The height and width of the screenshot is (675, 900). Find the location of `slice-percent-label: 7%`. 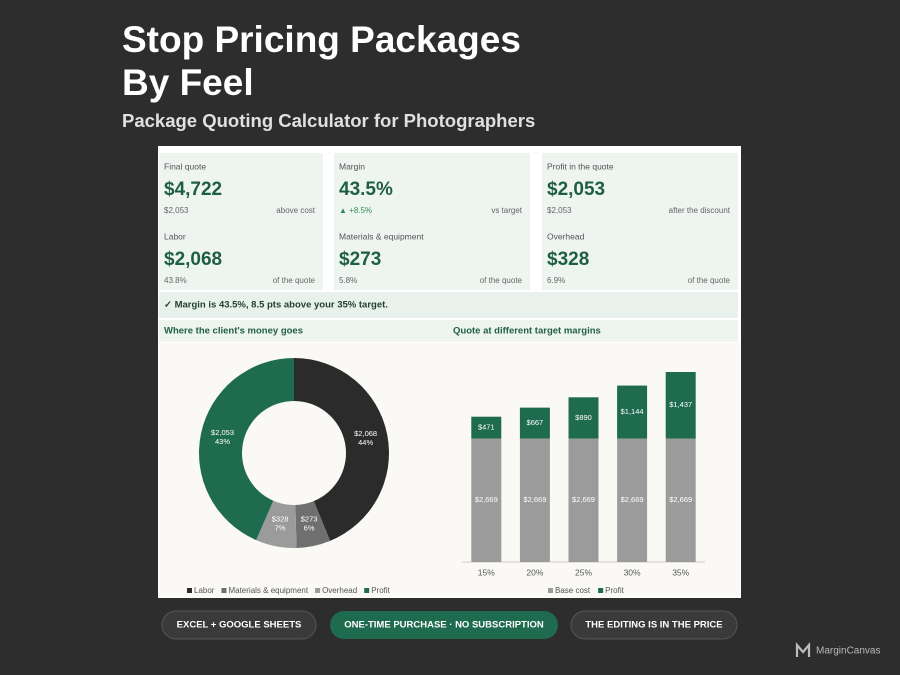

slice-percent-label: 7% is located at coordinates (280, 528).